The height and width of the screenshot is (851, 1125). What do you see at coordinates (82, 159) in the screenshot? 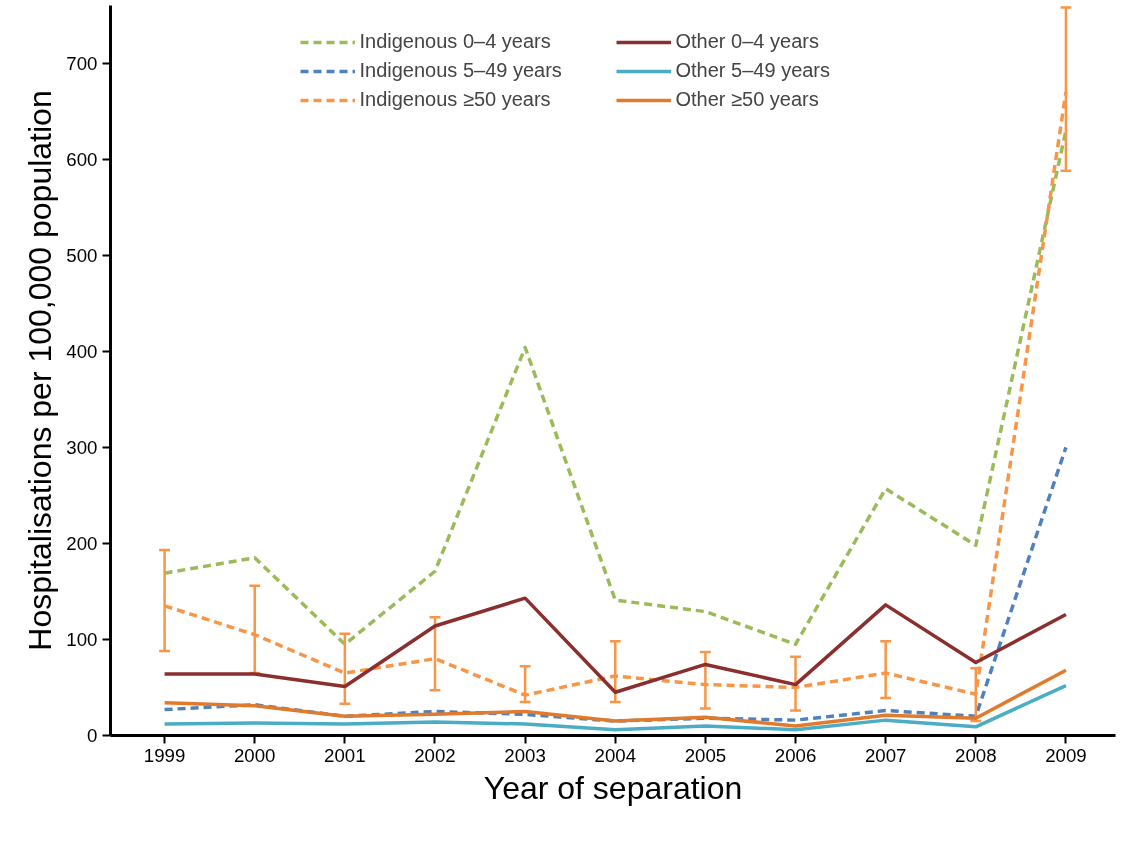
I see `y-tick-label: 600` at bounding box center [82, 159].